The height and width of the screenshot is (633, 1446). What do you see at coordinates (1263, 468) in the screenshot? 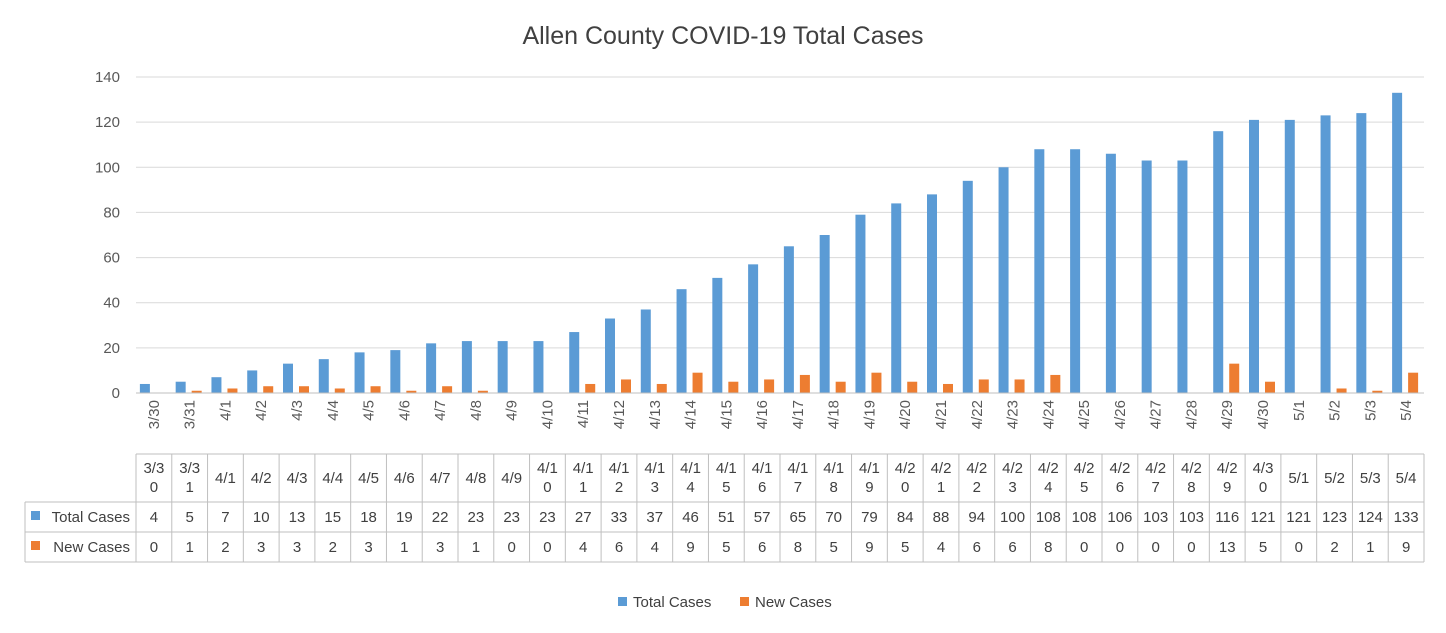
I see `table-header-line: 4/3` at bounding box center [1263, 468].